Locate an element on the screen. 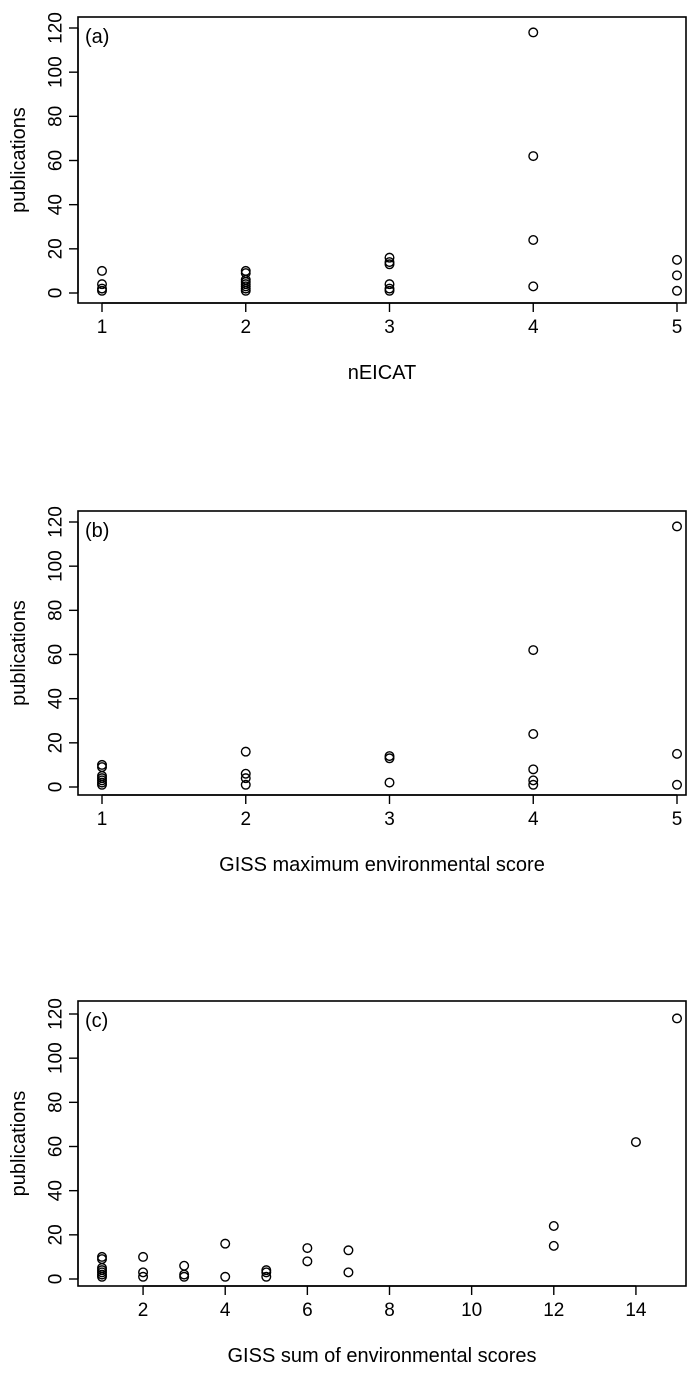 This screenshot has height=1400, width=691. x-tick-label: 14 is located at coordinates (636, 1310).